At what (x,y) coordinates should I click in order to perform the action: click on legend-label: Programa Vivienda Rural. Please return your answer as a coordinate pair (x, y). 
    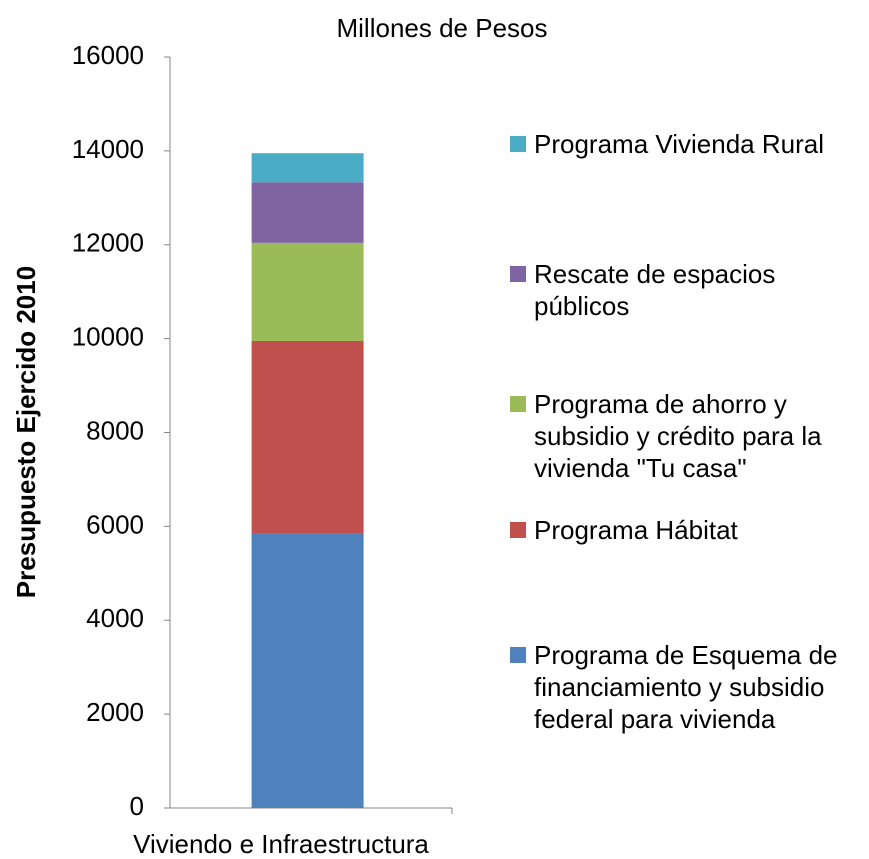
    Looking at the image, I should click on (679, 144).